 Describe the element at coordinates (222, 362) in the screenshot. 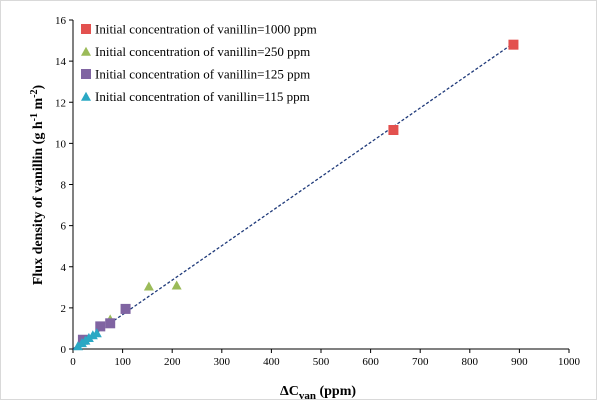

I see `x-tick-label: 300` at that location.